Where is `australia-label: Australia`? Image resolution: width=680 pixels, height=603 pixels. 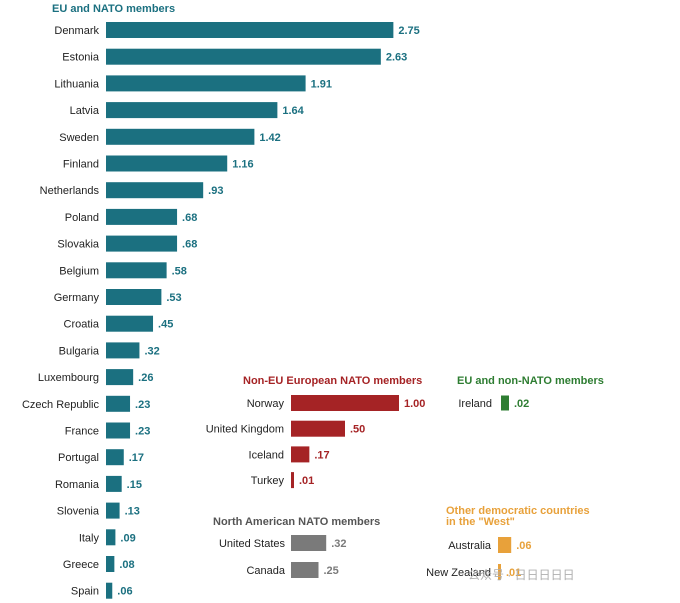
australia-label: Australia is located at coordinates (470, 546).